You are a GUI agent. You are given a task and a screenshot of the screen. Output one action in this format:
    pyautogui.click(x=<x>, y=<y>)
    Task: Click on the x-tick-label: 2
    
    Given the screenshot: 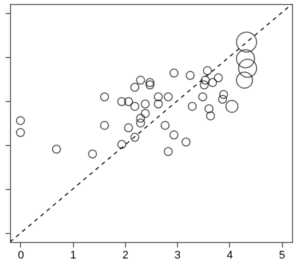 What is the action you would take?
    pyautogui.click(x=125, y=256)
    